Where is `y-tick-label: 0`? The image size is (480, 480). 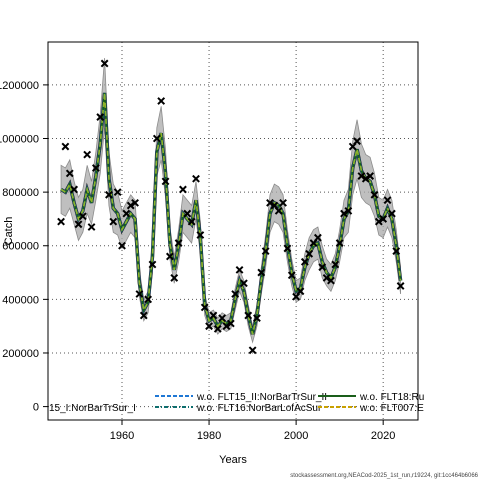
y-tick-label: 0 is located at coordinates (36, 408).